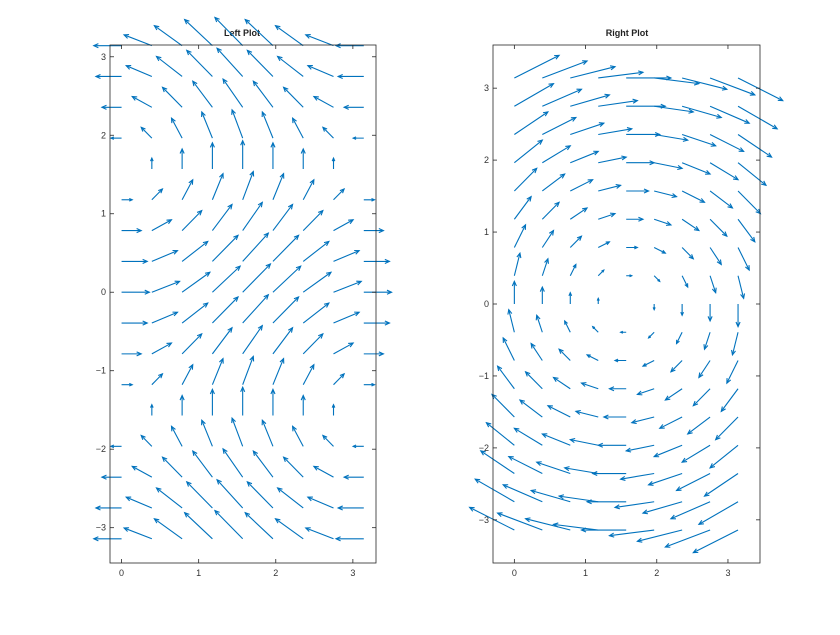  I want to click on y-tick-label: 3, so click(103, 57).